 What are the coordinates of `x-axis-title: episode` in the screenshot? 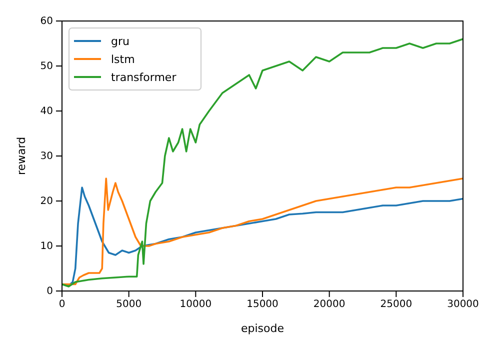 It's located at (262, 328).